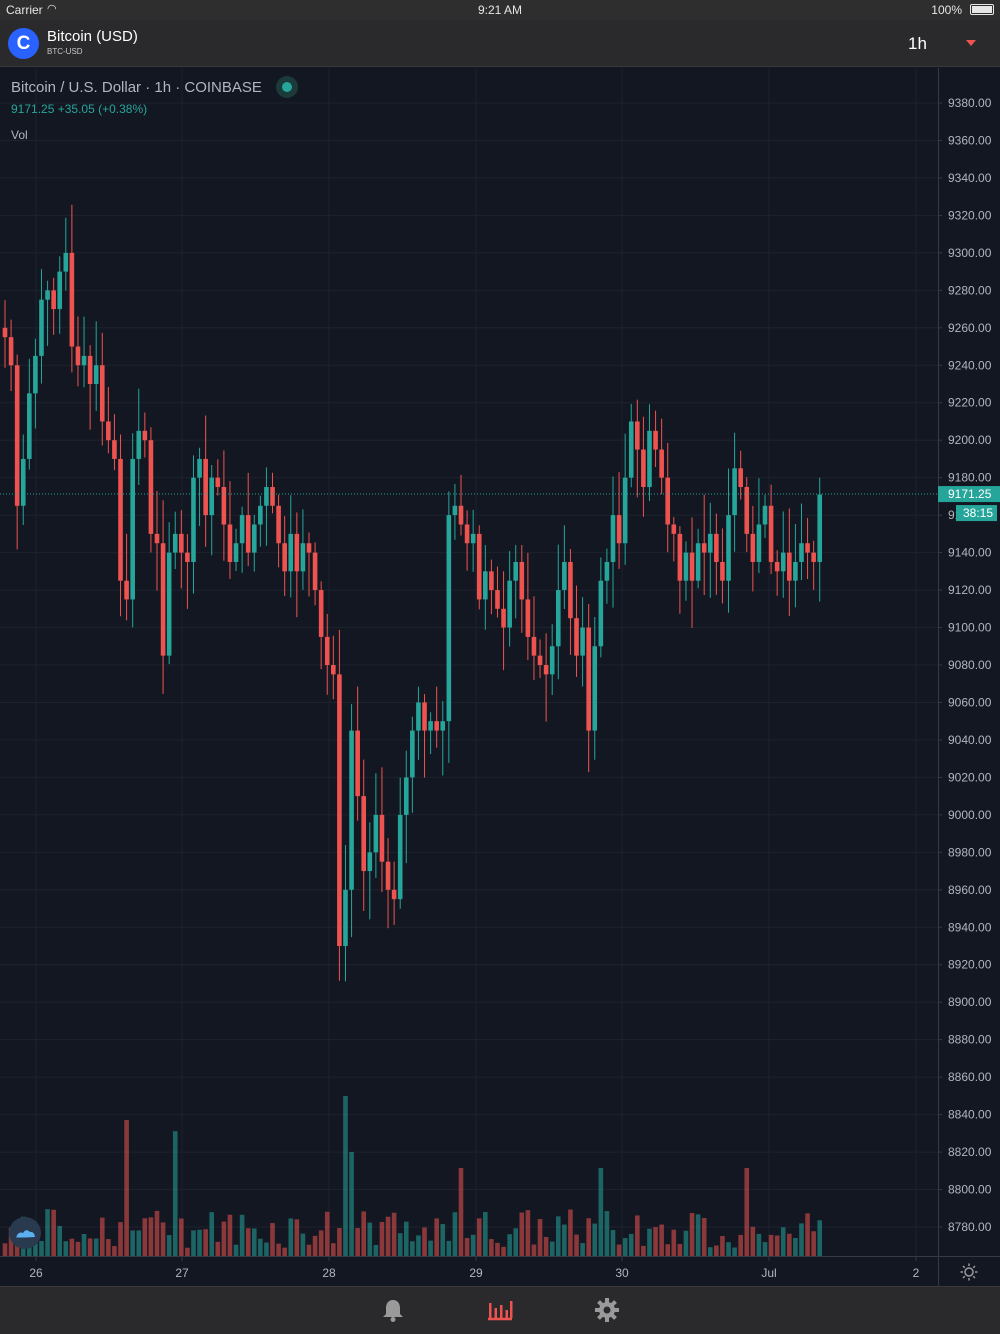 This screenshot has width=1000, height=1334. I want to click on coin-logo-icon: C, so click(23, 43).